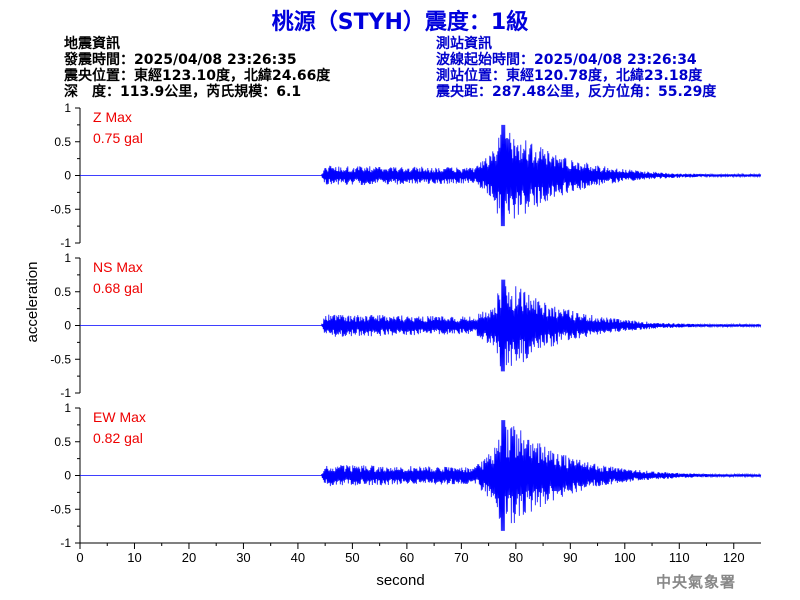 The width and height of the screenshot is (800, 600). Describe the element at coordinates (464, 44) in the screenshot. I see `station-info-heading: 測站資訊` at that location.